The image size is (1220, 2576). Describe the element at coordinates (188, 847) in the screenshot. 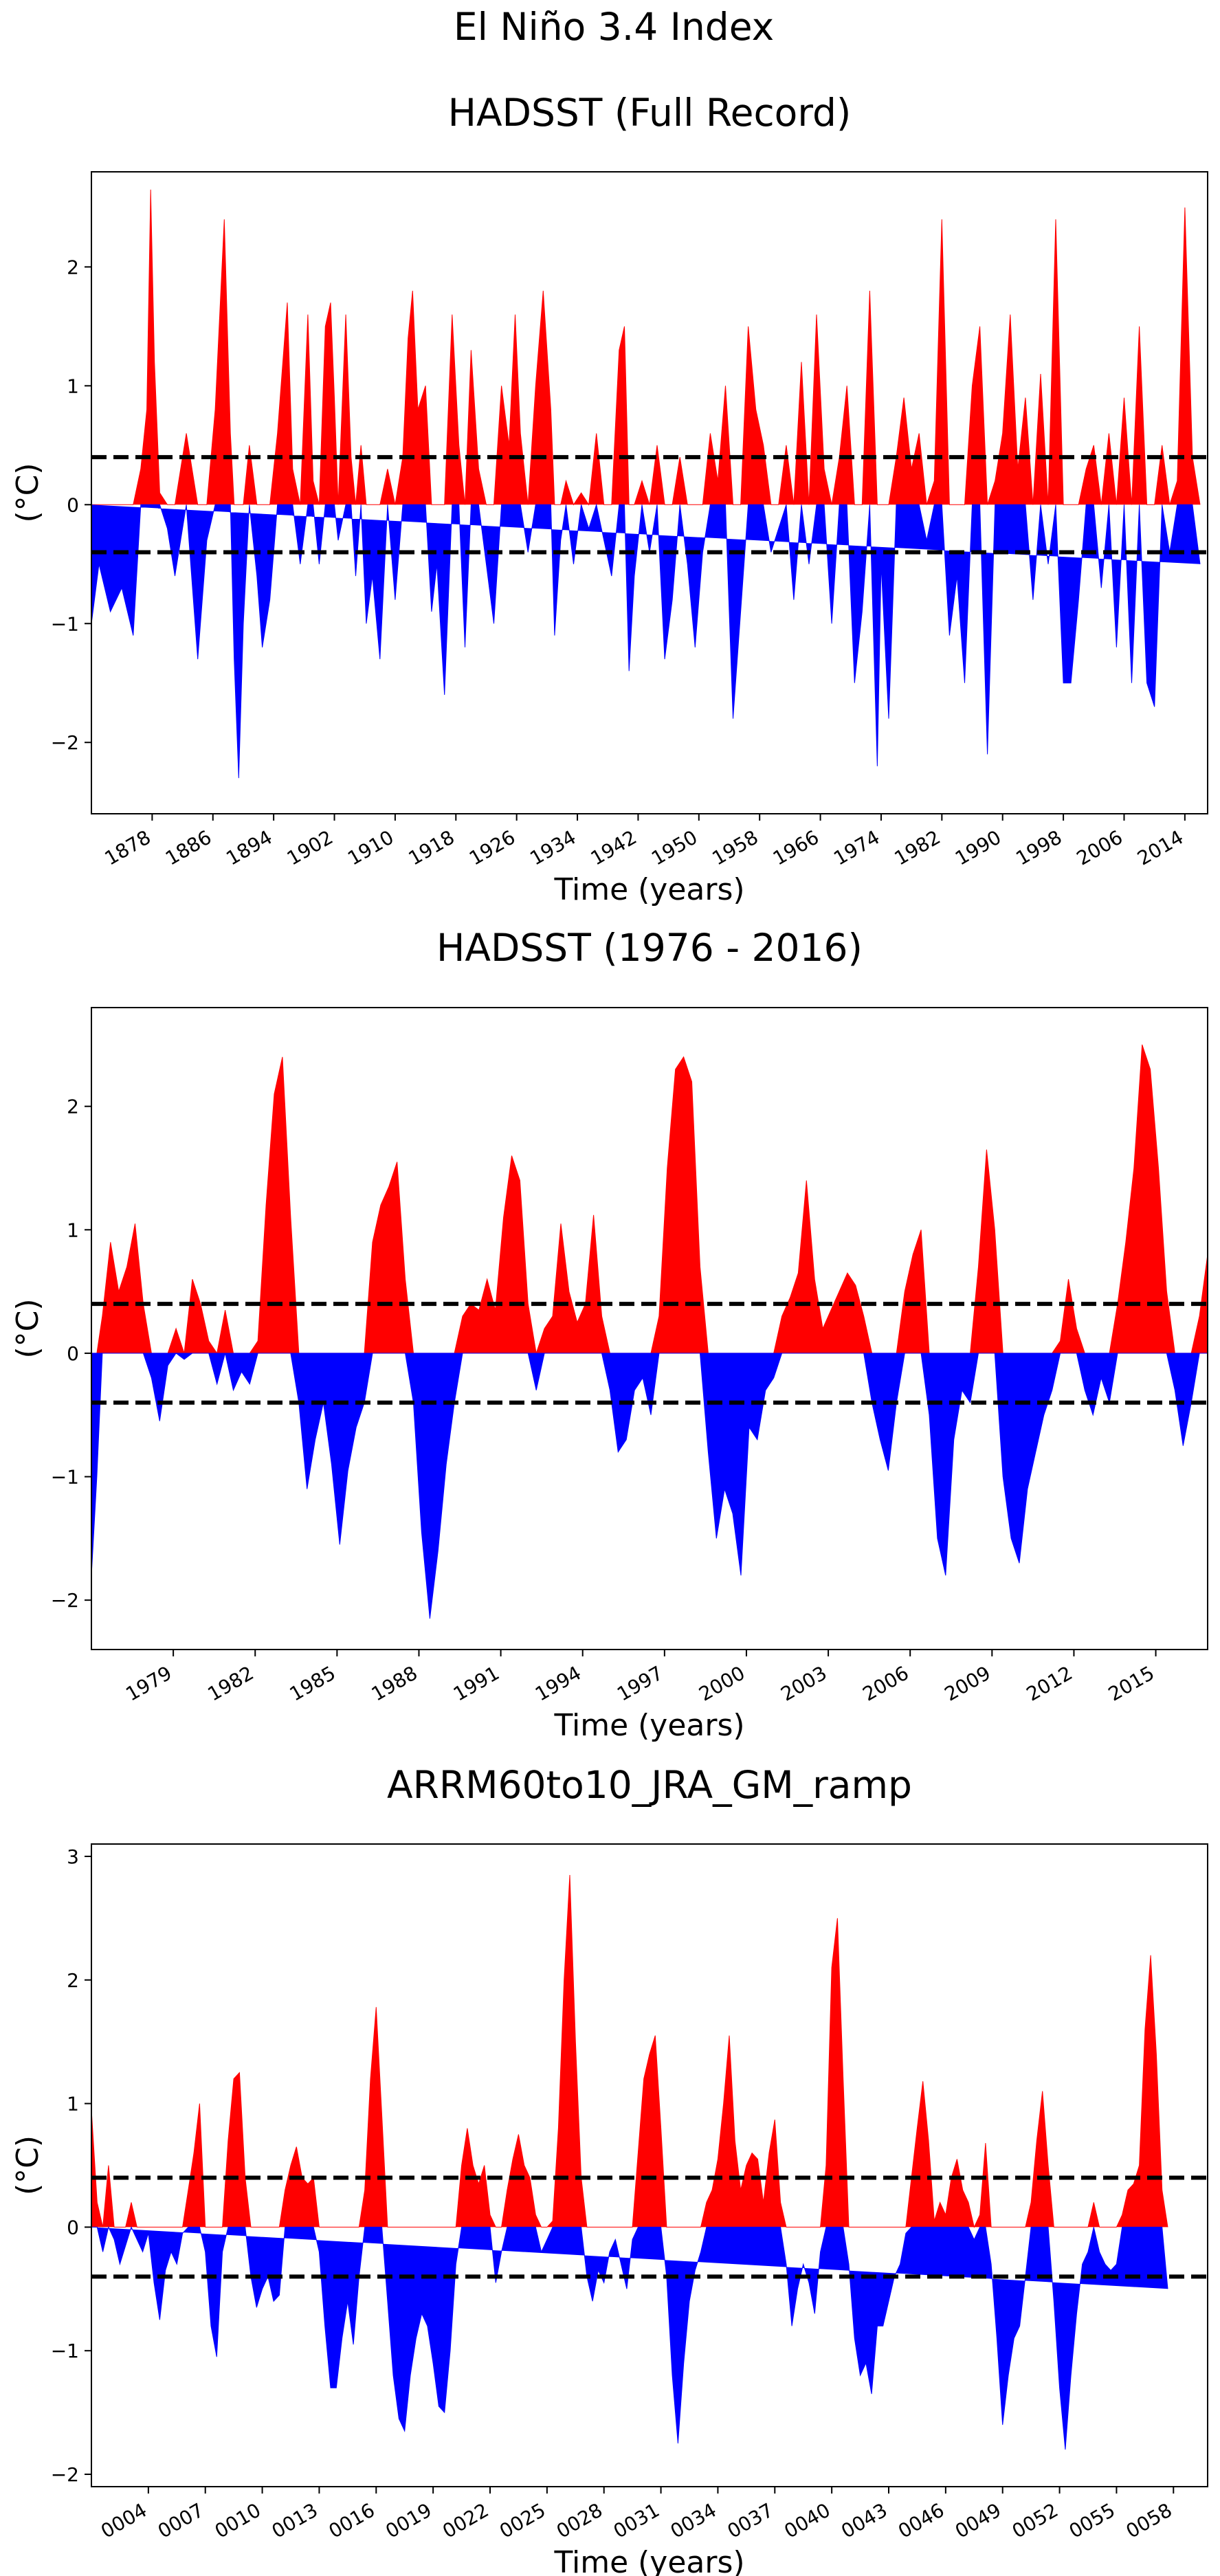

I see `panel-1-xtick-label: 1886` at that location.